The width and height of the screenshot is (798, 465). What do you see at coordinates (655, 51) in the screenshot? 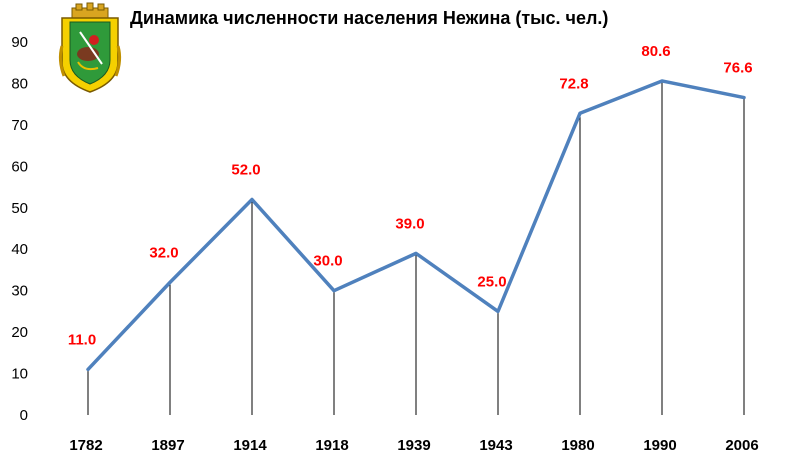
I see `data-label: 80.6` at bounding box center [655, 51].